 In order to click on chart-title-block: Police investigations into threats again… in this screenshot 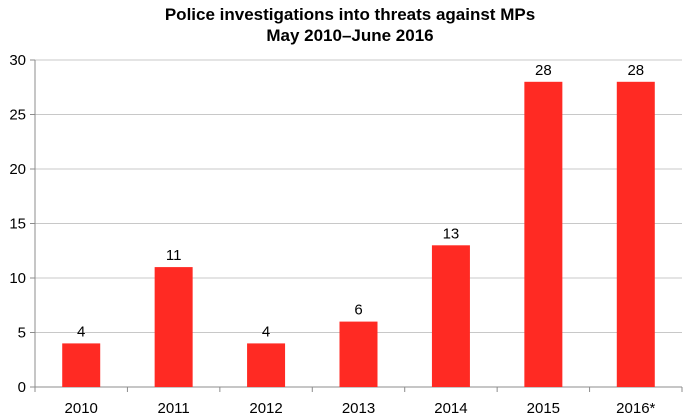, I will do `click(350, 25)`.